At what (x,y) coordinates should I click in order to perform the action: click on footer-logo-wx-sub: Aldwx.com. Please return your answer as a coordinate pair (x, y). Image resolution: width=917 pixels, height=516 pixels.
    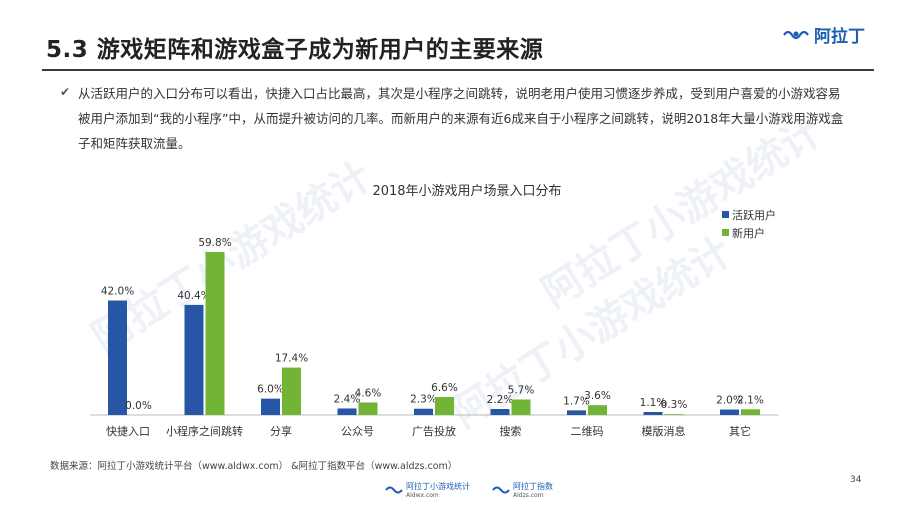
    Looking at the image, I should click on (422, 495).